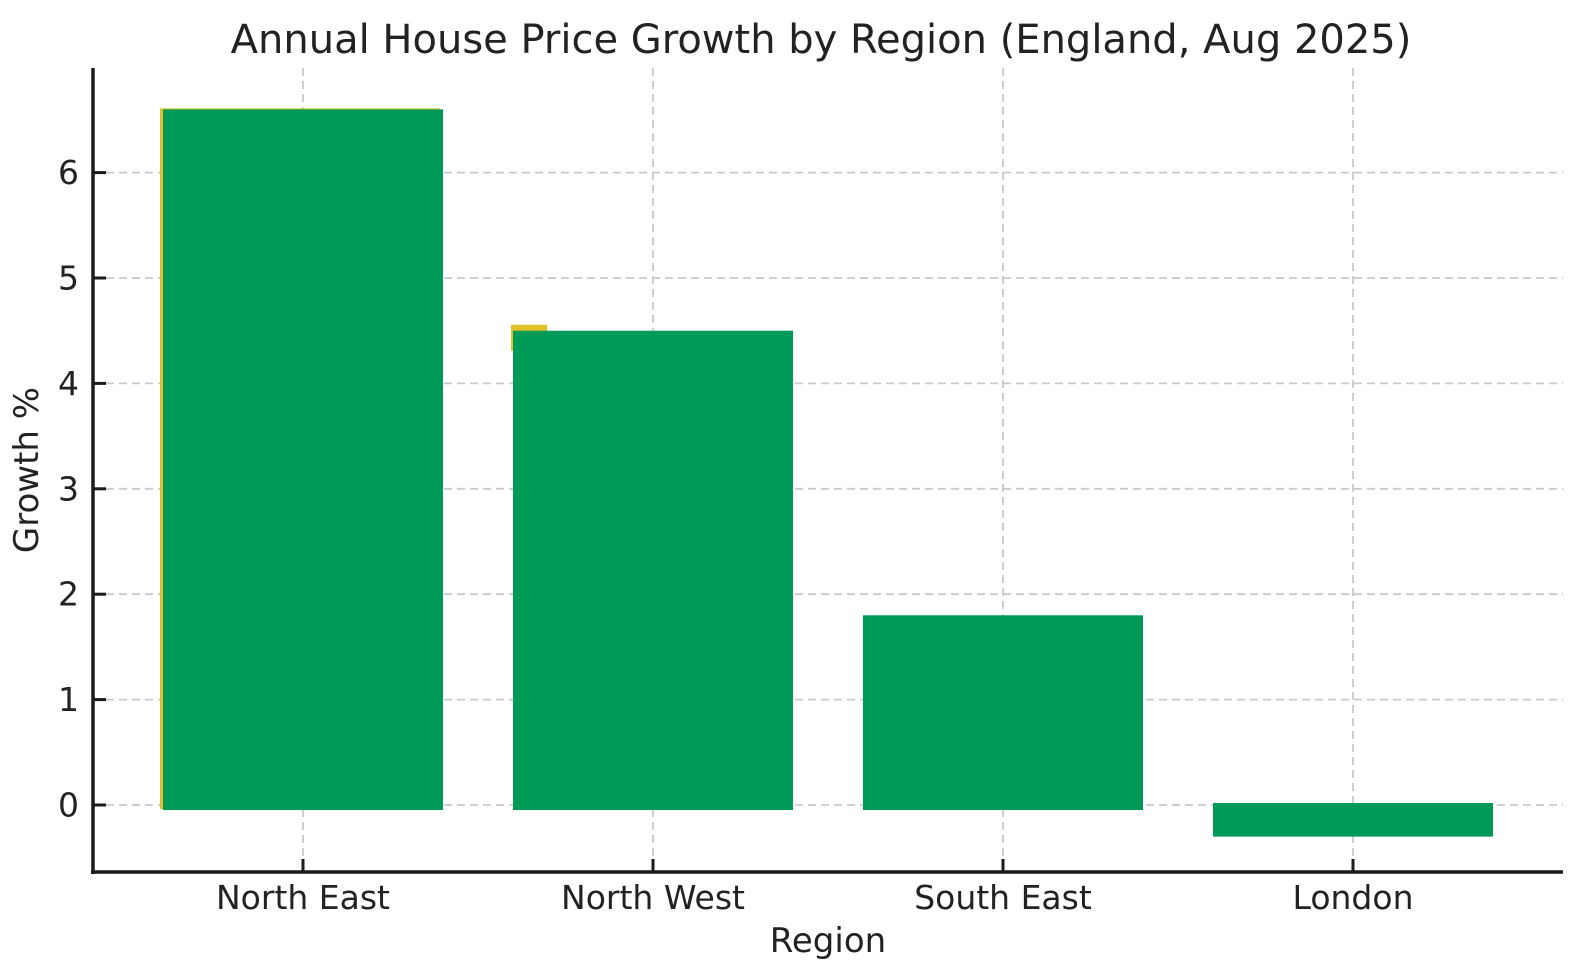 The image size is (1580, 980). Describe the element at coordinates (1353, 897) in the screenshot. I see `xtick-label-london: London` at that location.